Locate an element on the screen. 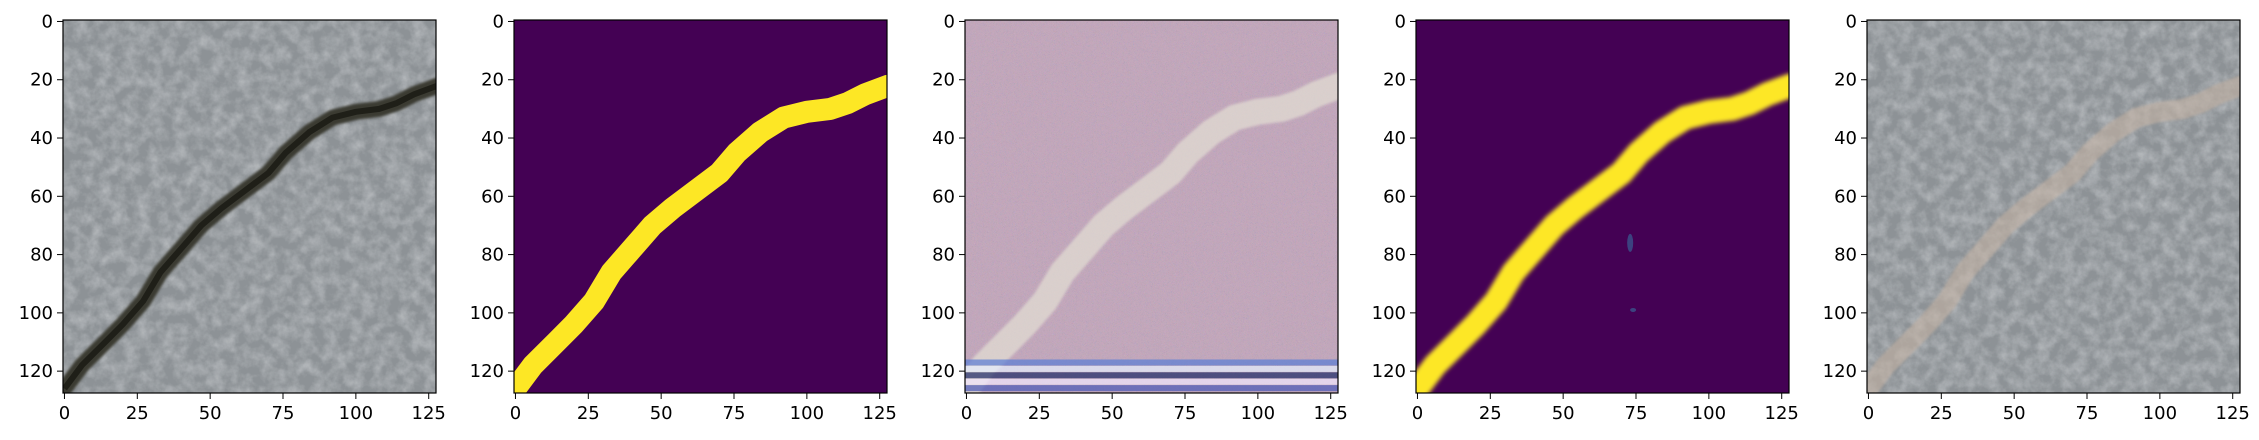  texture-crack is located at coordinates (1151, 232).